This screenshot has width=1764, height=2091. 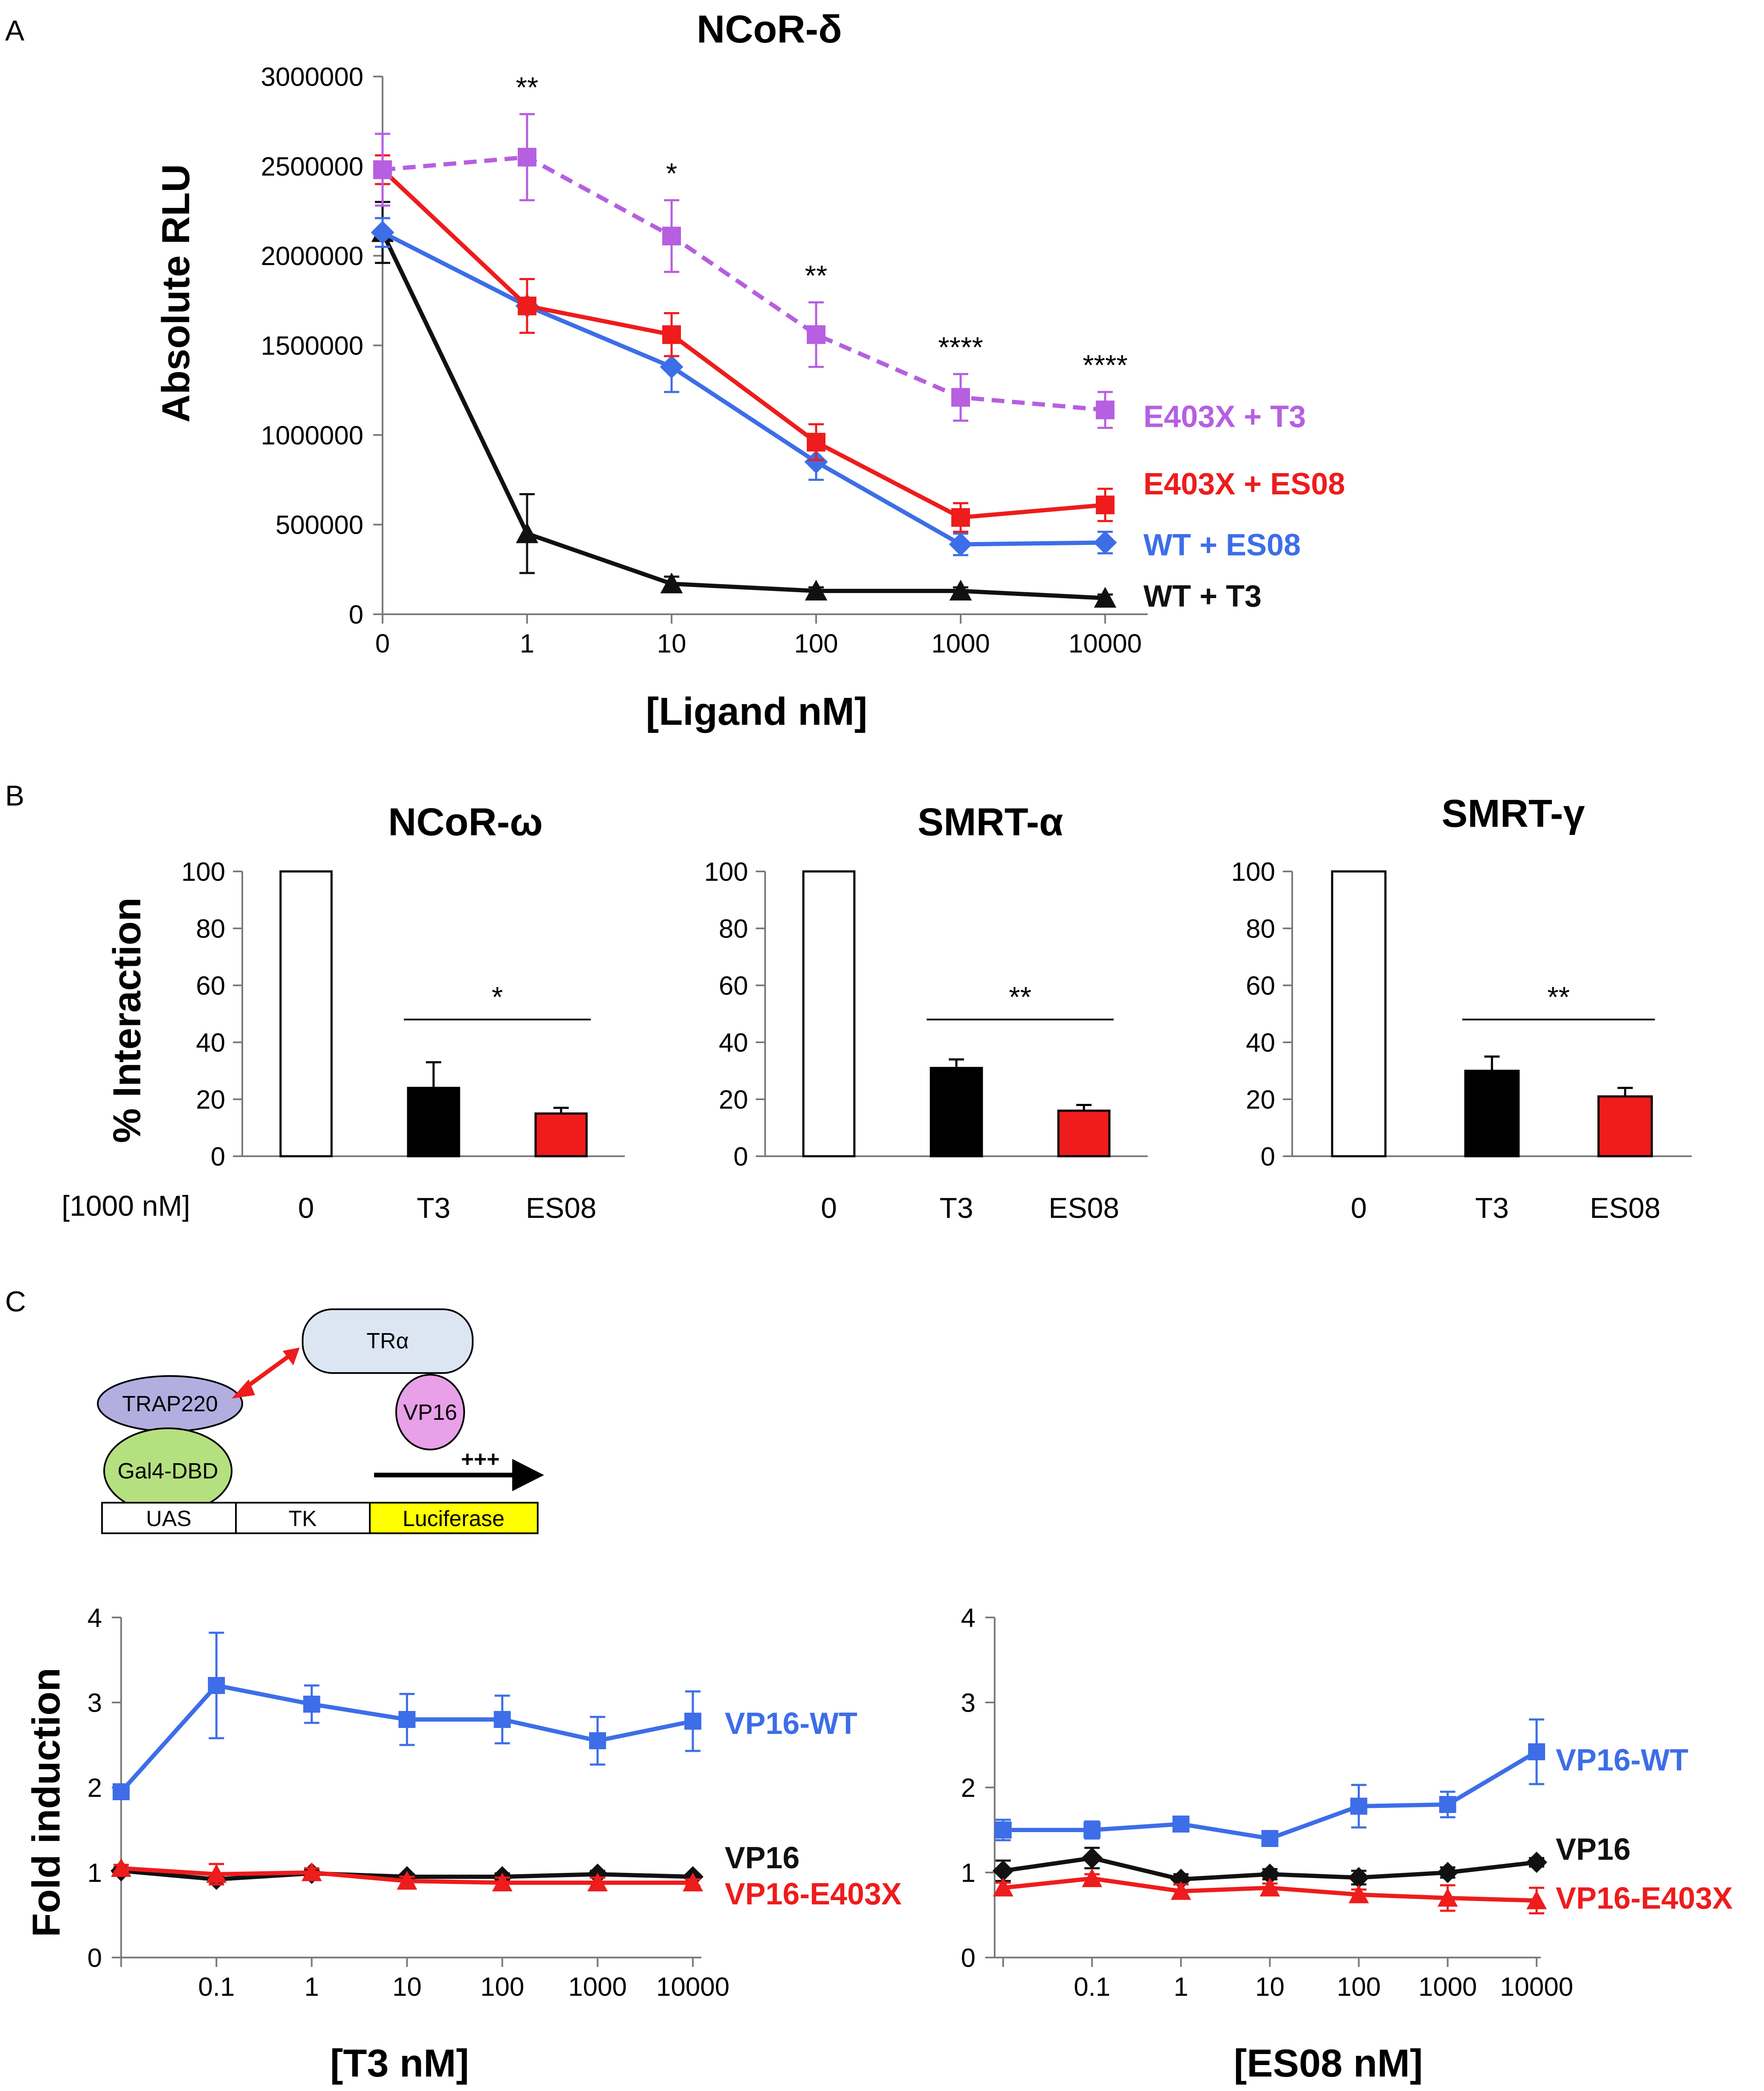 What do you see at coordinates (816, 643) in the screenshot?
I see `chartA-plot-x-tick-label: 100` at bounding box center [816, 643].